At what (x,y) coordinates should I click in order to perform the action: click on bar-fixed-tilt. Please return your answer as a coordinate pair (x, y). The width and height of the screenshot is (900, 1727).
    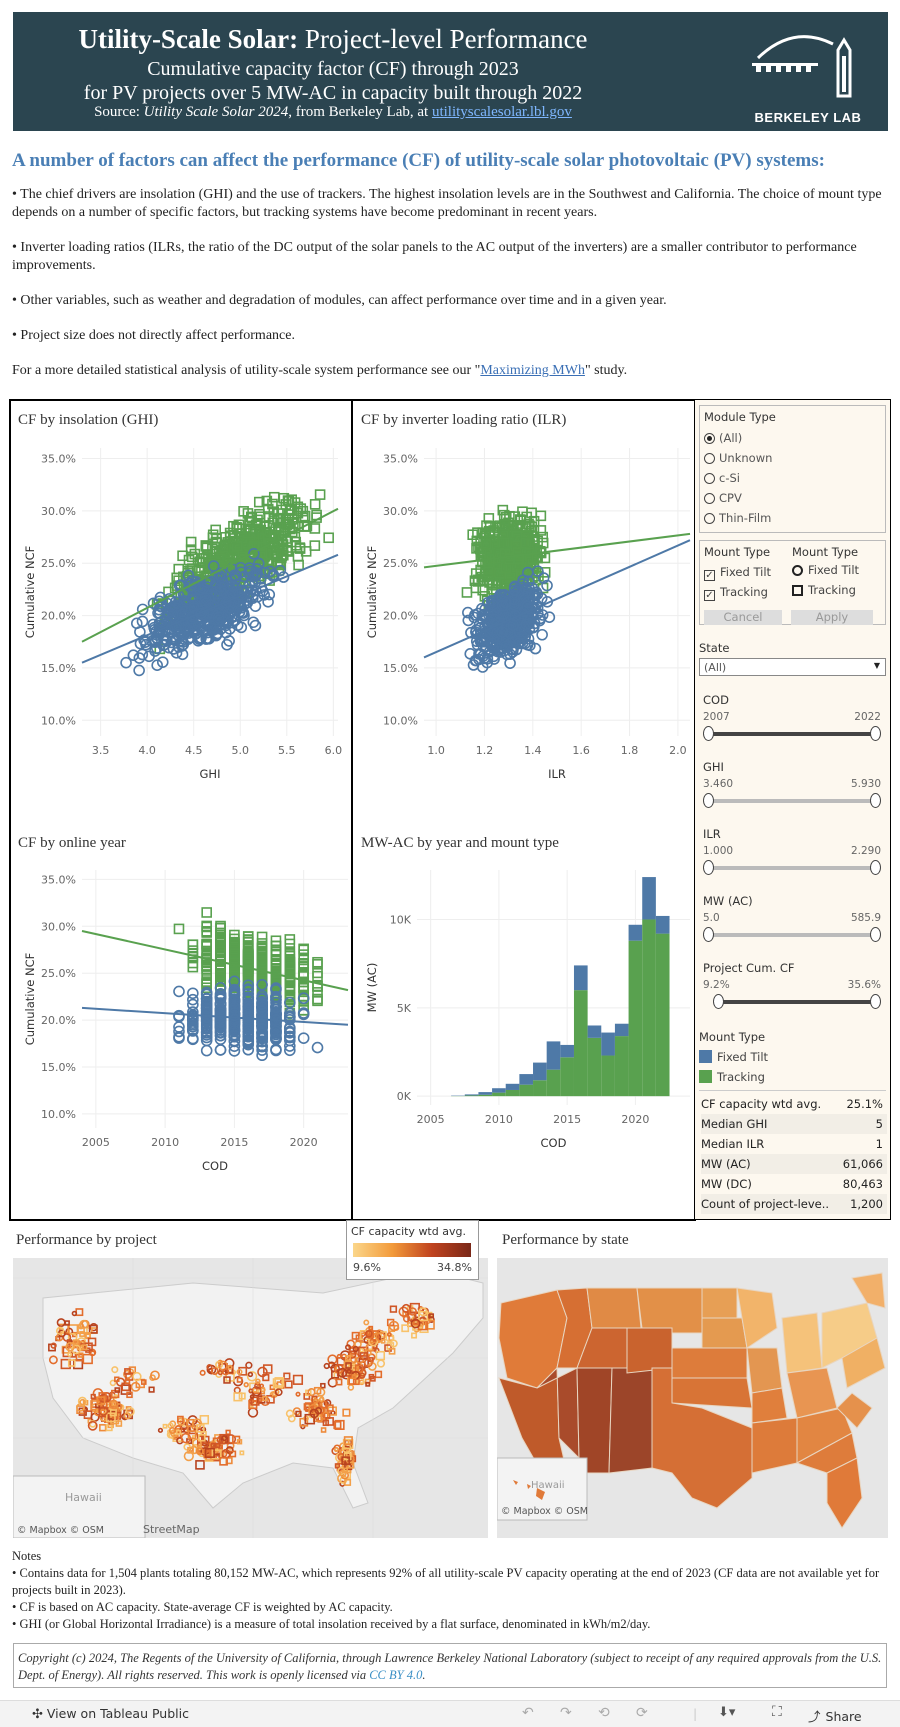
    Looking at the image, I should click on (499, 1090).